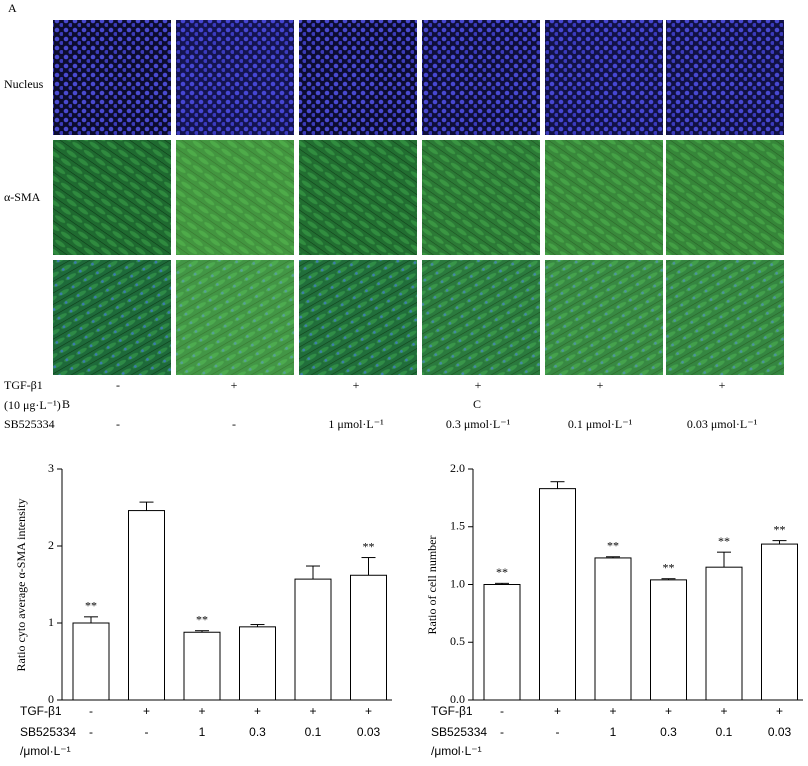 This screenshot has height=766, width=808. Describe the element at coordinates (668, 732) in the screenshot. I see `row-value: 0.3` at that location.